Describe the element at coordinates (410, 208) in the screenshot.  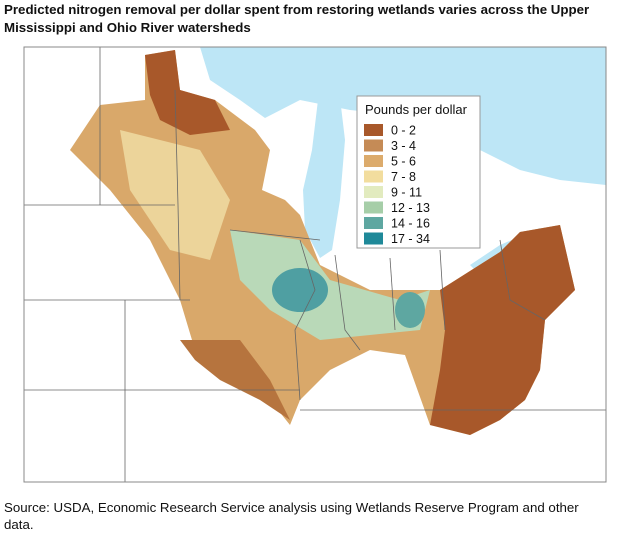
I see `legend-label: 12 - 13` at that location.